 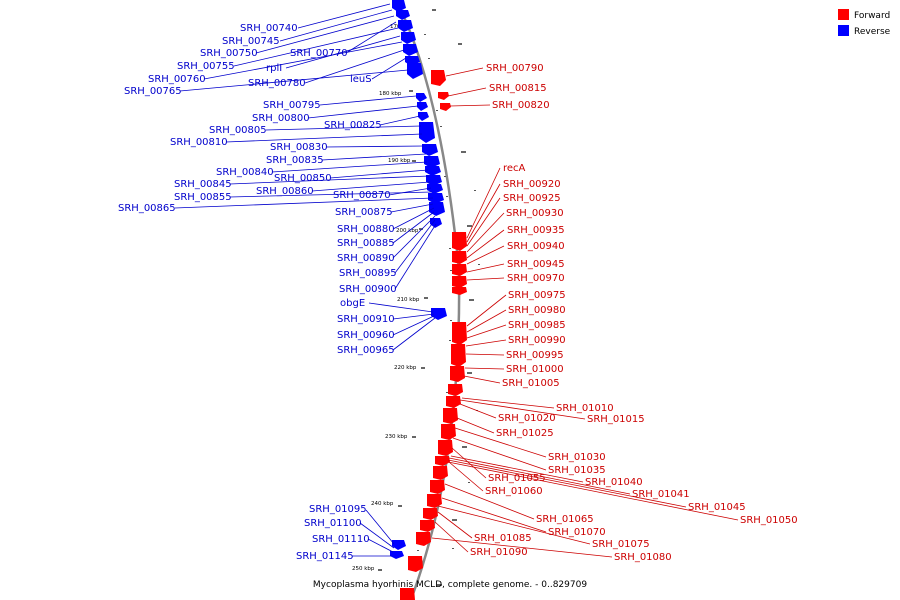 What do you see at coordinates (527, 418) in the screenshot?
I see `gene-label: SRH_01020` at bounding box center [527, 418].